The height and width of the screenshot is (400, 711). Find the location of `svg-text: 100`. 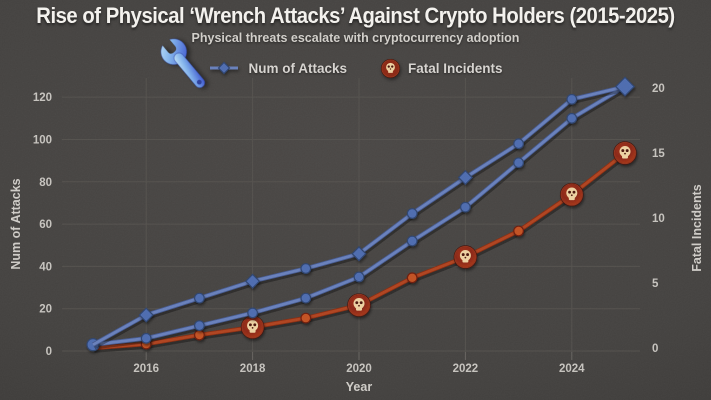

svg-text: 100 is located at coordinates (42, 140).